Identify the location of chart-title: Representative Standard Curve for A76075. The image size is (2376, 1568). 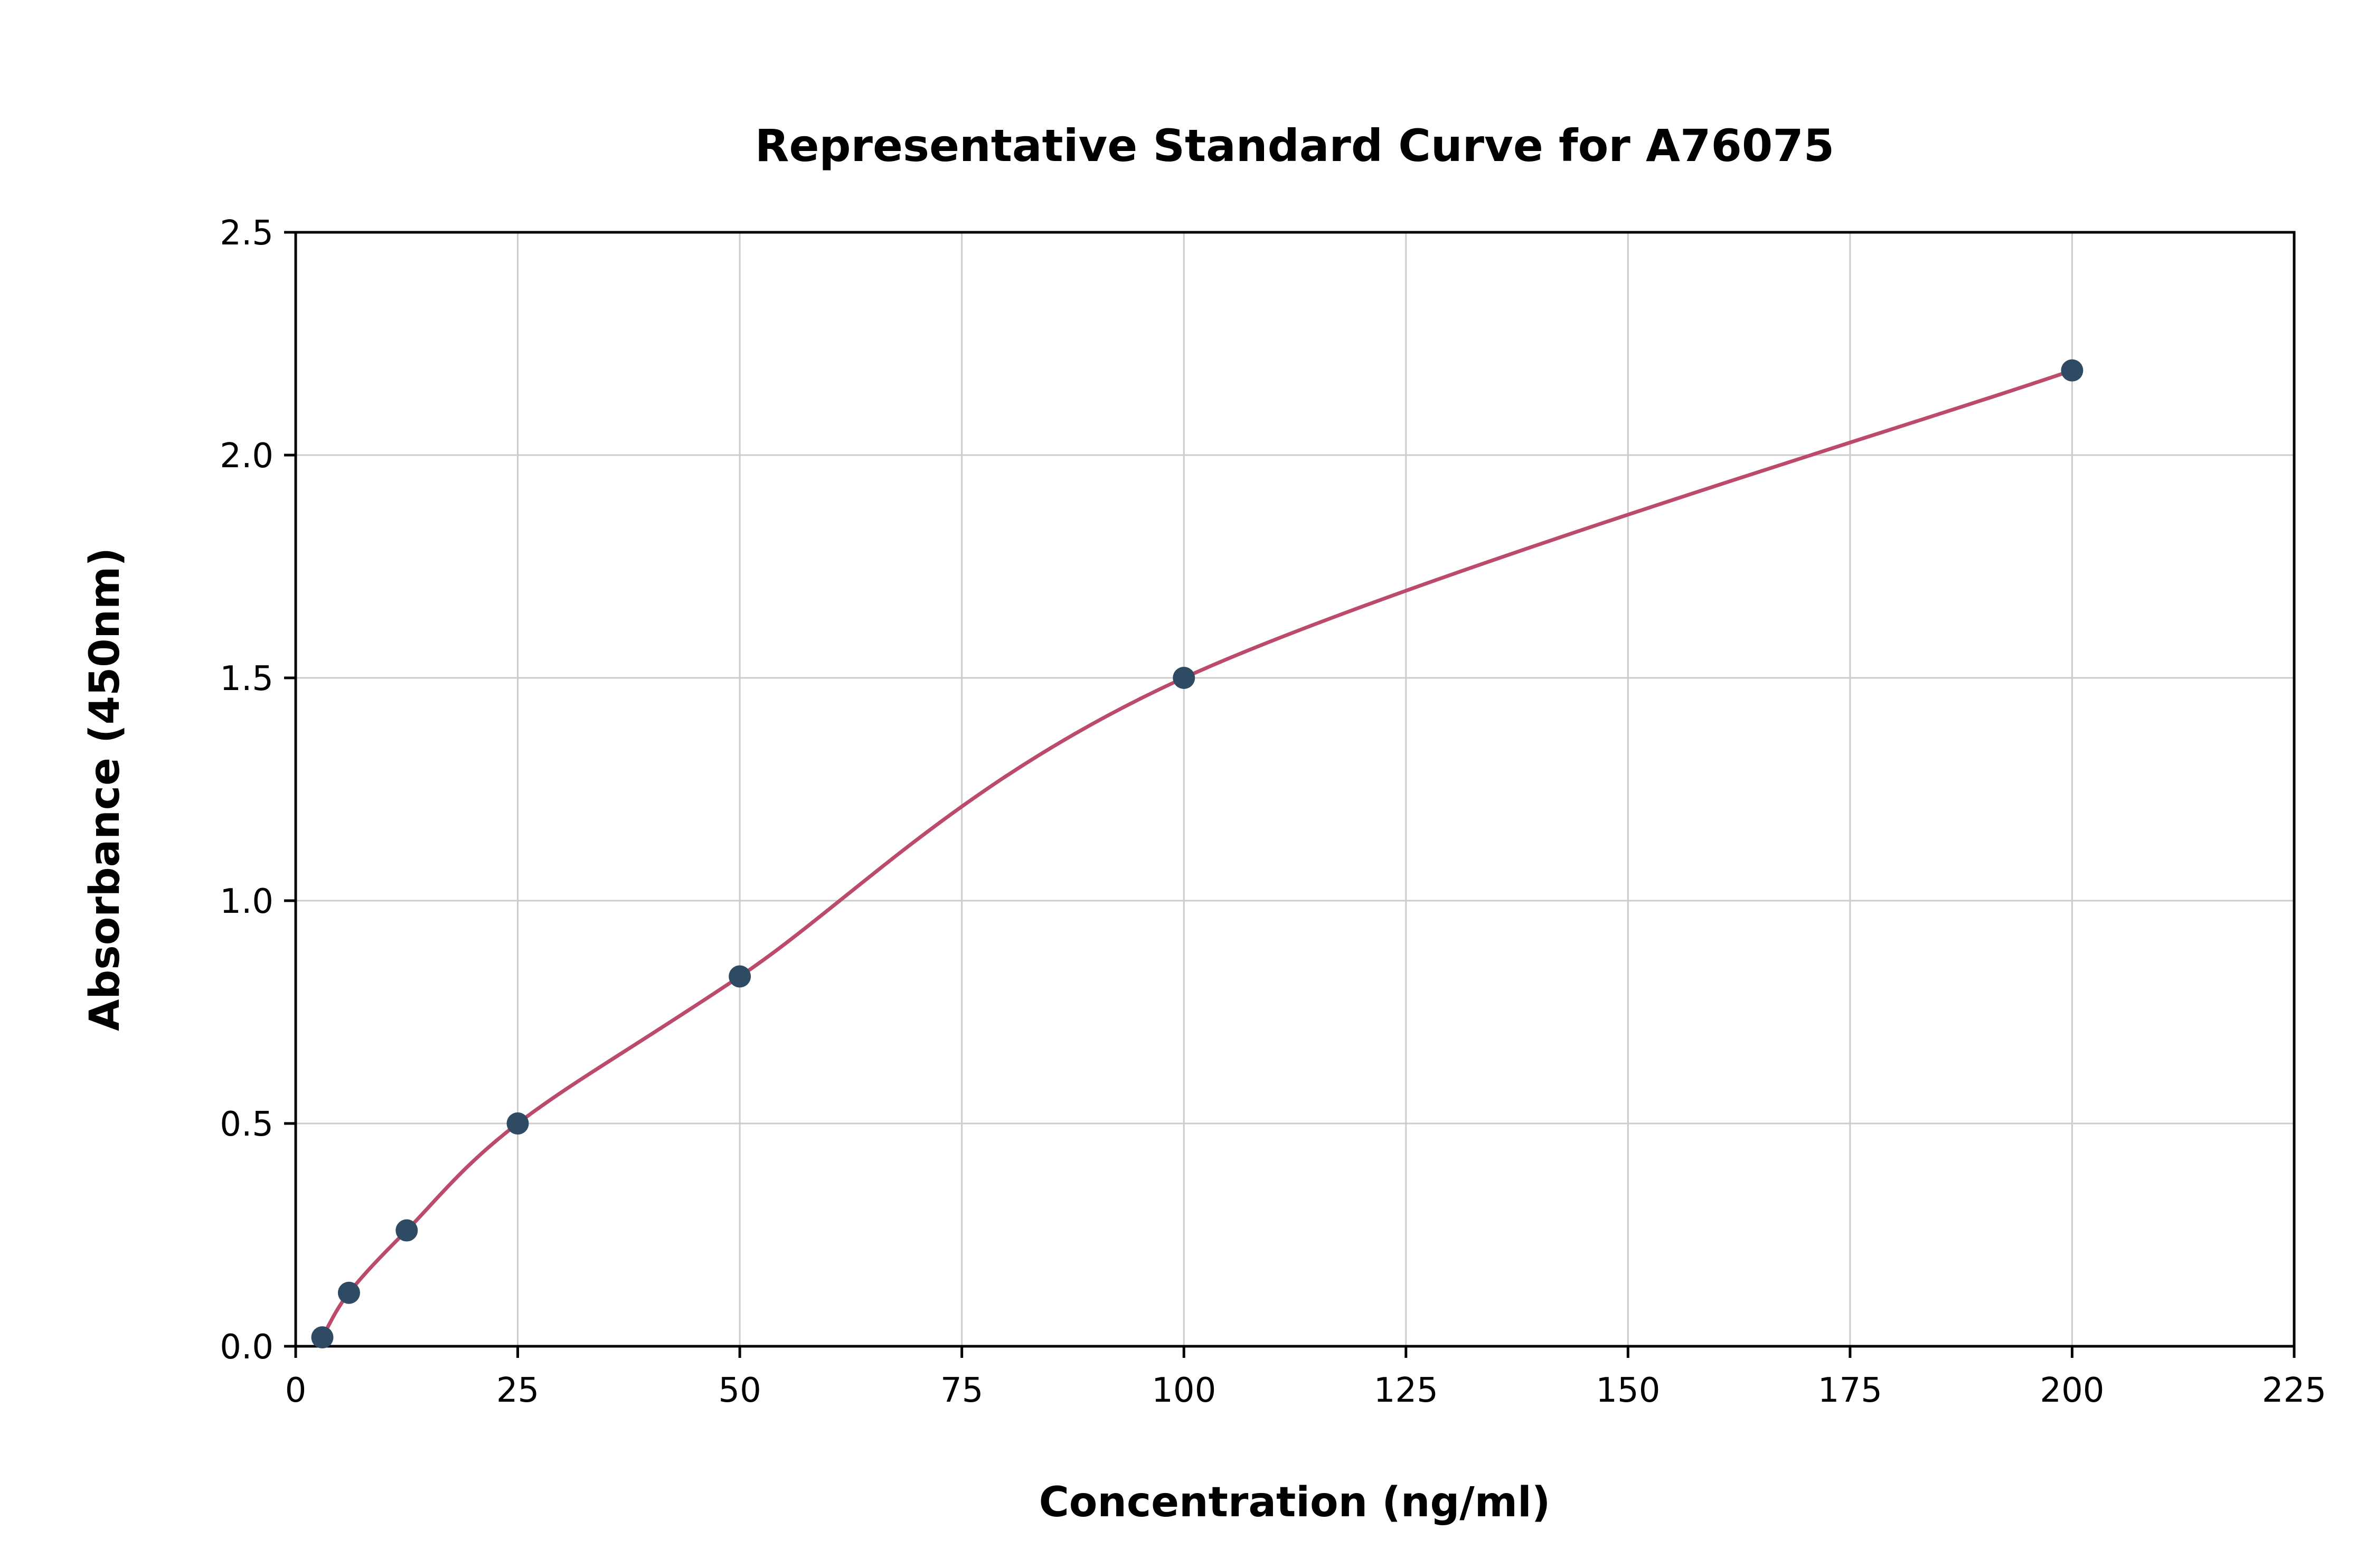
(1294, 146).